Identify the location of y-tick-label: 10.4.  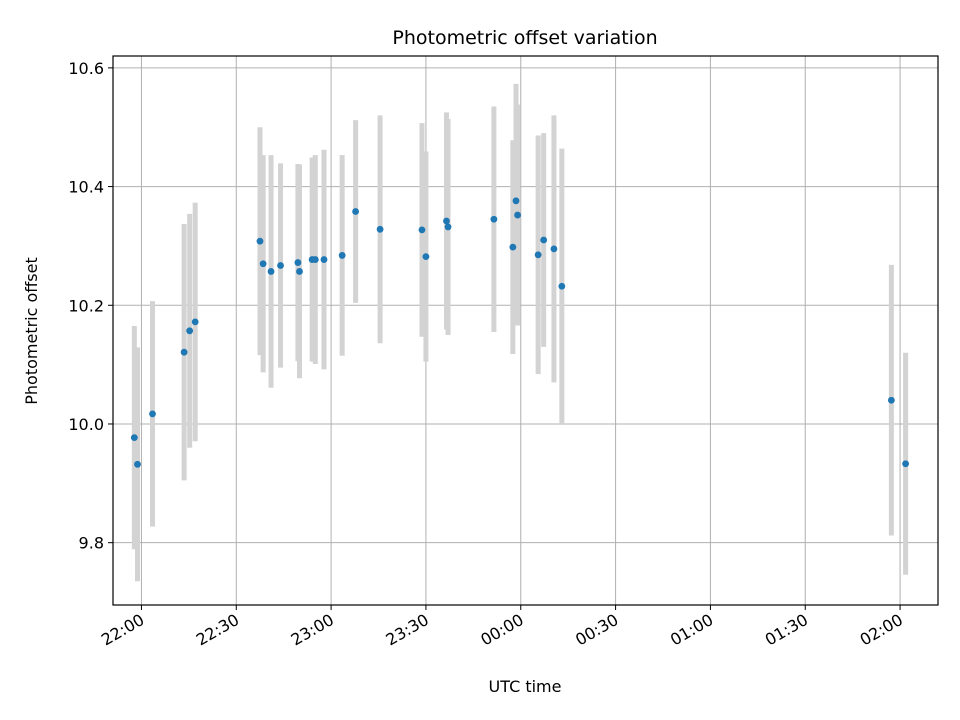
(86, 187).